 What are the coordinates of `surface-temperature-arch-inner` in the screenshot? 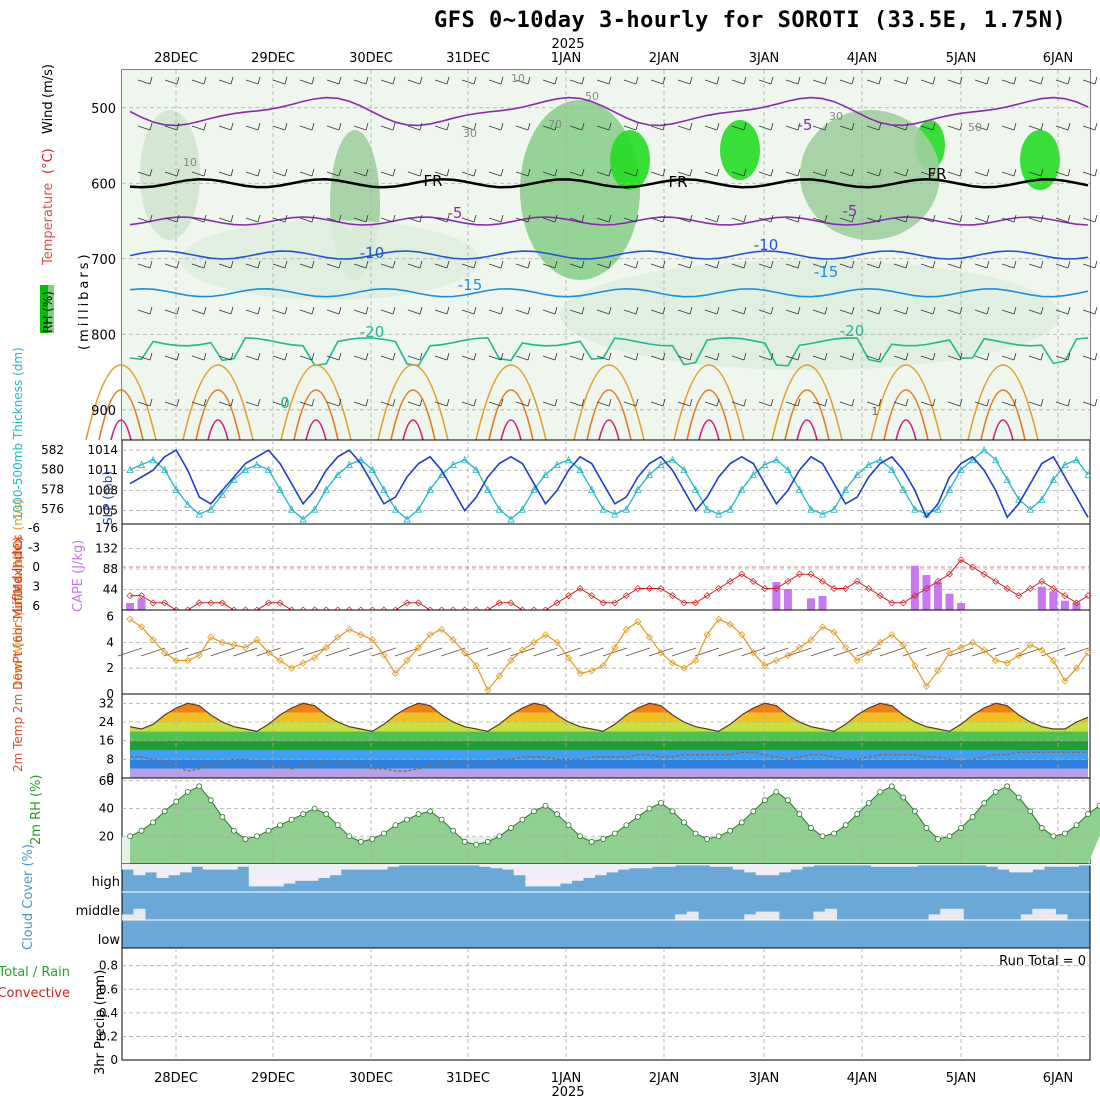 It's located at (609, 415).